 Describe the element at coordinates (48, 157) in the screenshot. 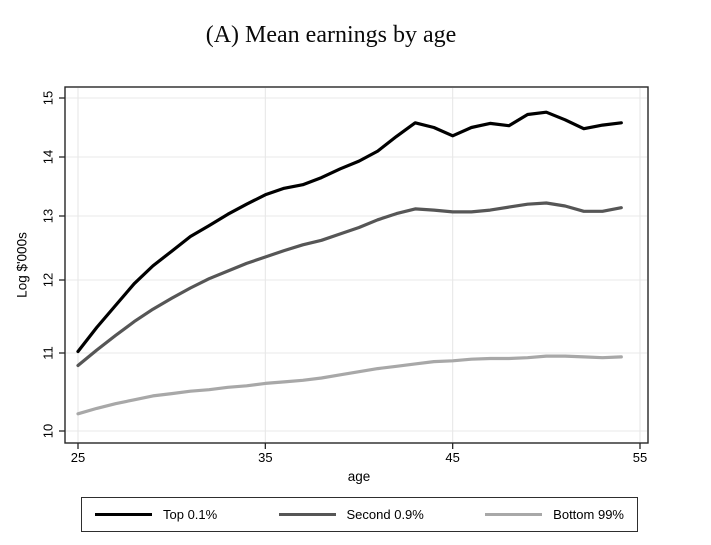

I see `y-tick-label: 14` at that location.